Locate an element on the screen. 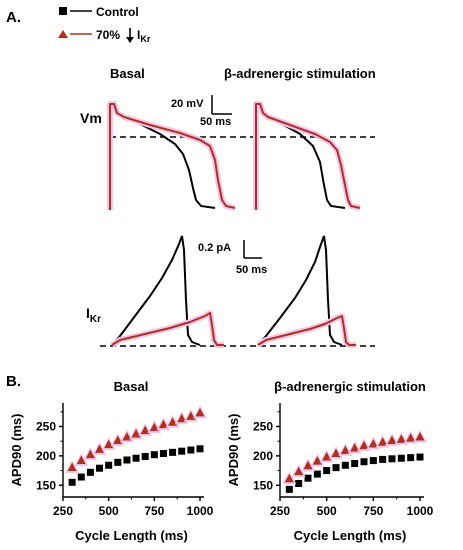 Image resolution: width=463 pixels, height=550 pixels. vm-scale-voltage: 20 mV is located at coordinates (187, 104).